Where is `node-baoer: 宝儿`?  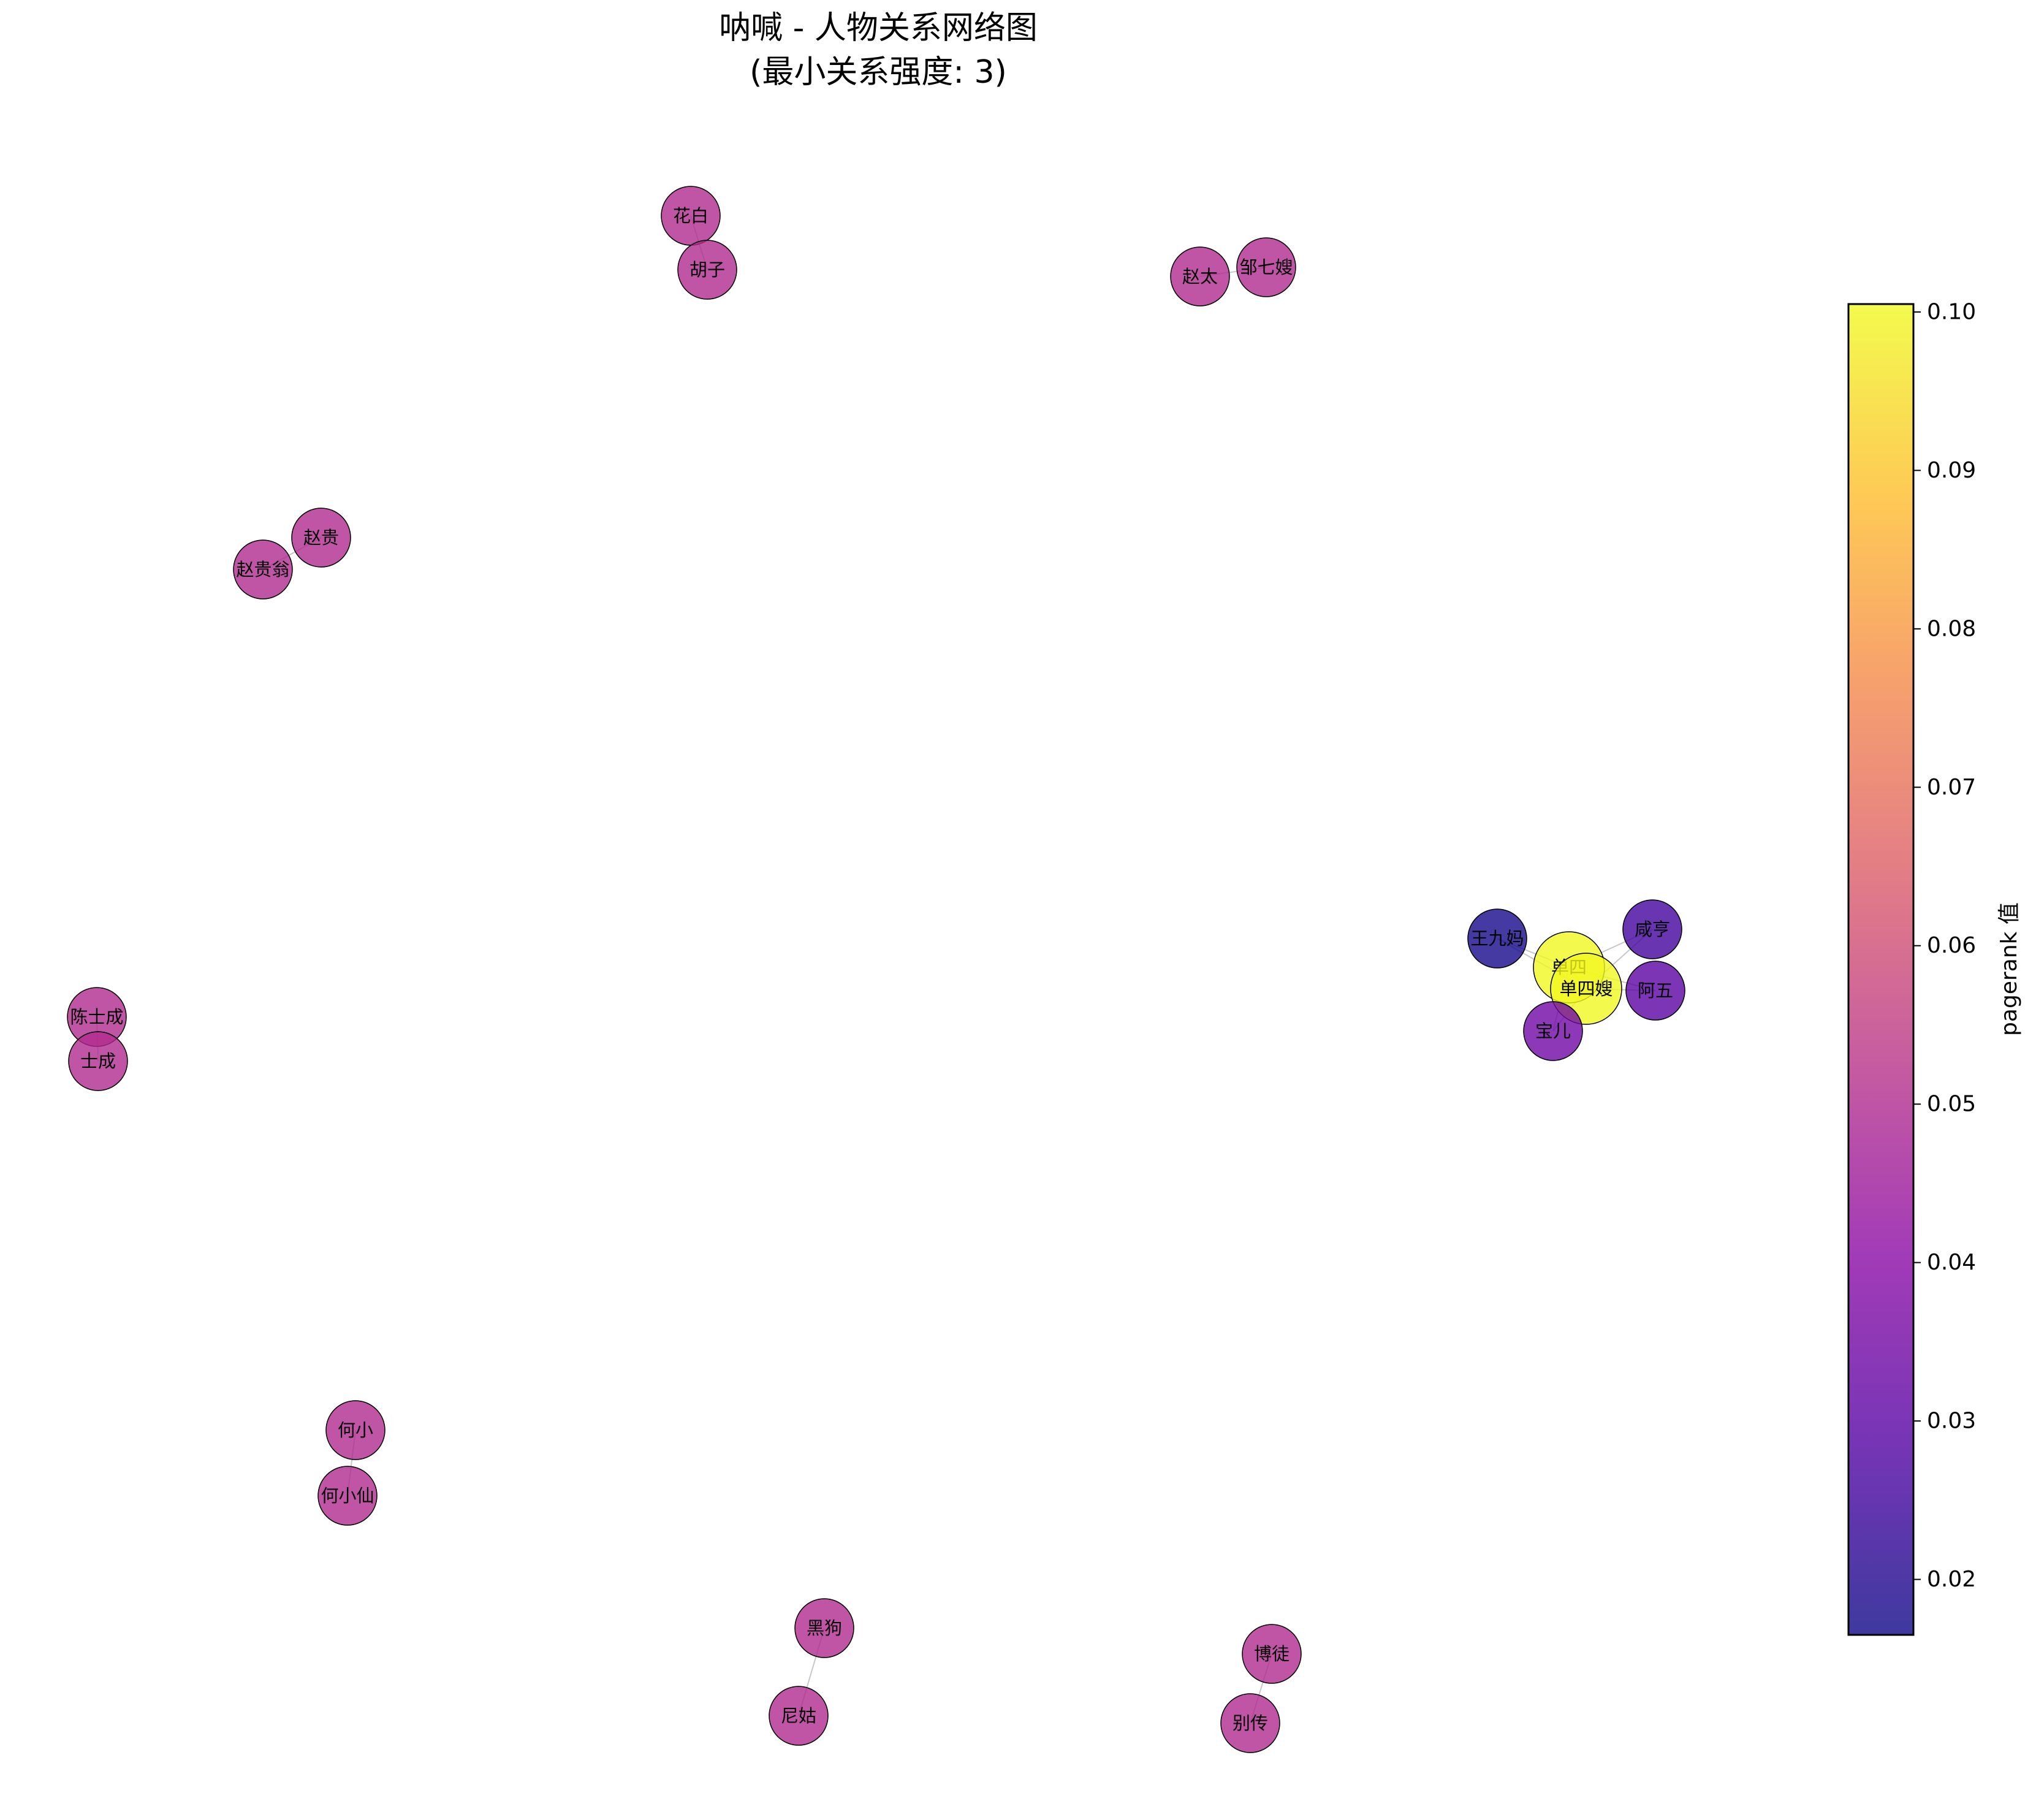
node-baoer: 宝儿 is located at coordinates (1553, 1031).